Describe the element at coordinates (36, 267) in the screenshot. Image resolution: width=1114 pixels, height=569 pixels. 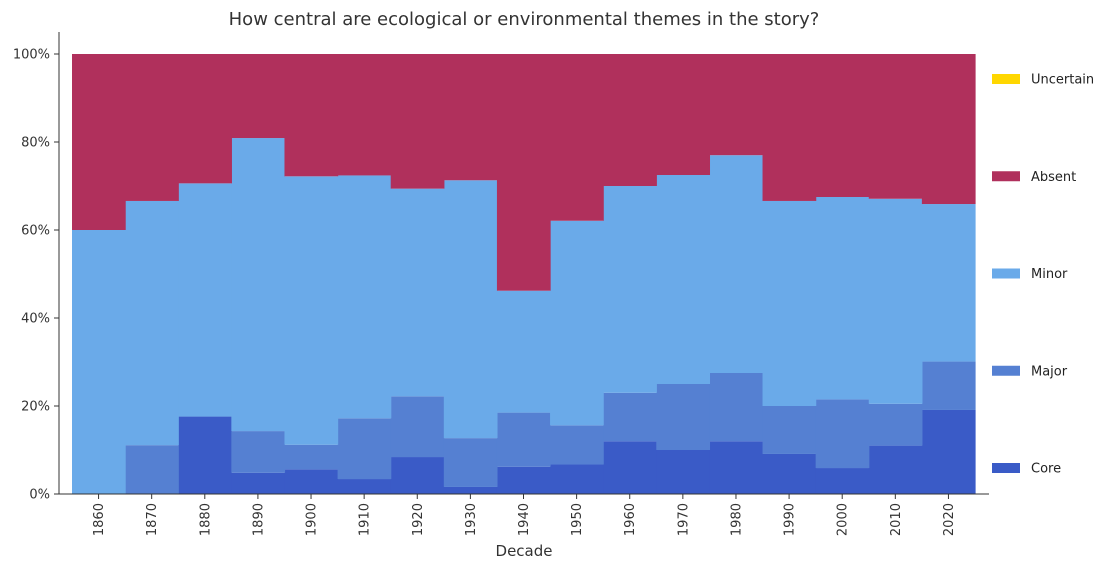
I see `y-axis: 0% 20% 40% 60% 80% 100%` at that location.